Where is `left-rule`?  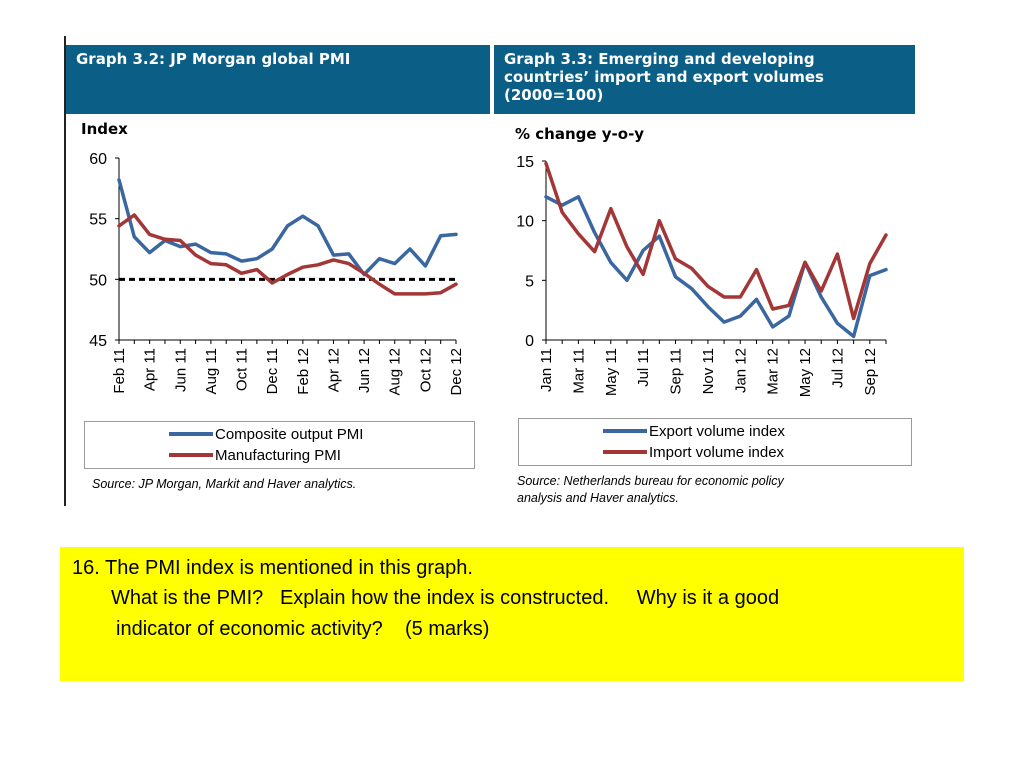
left-rule is located at coordinates (65, 271).